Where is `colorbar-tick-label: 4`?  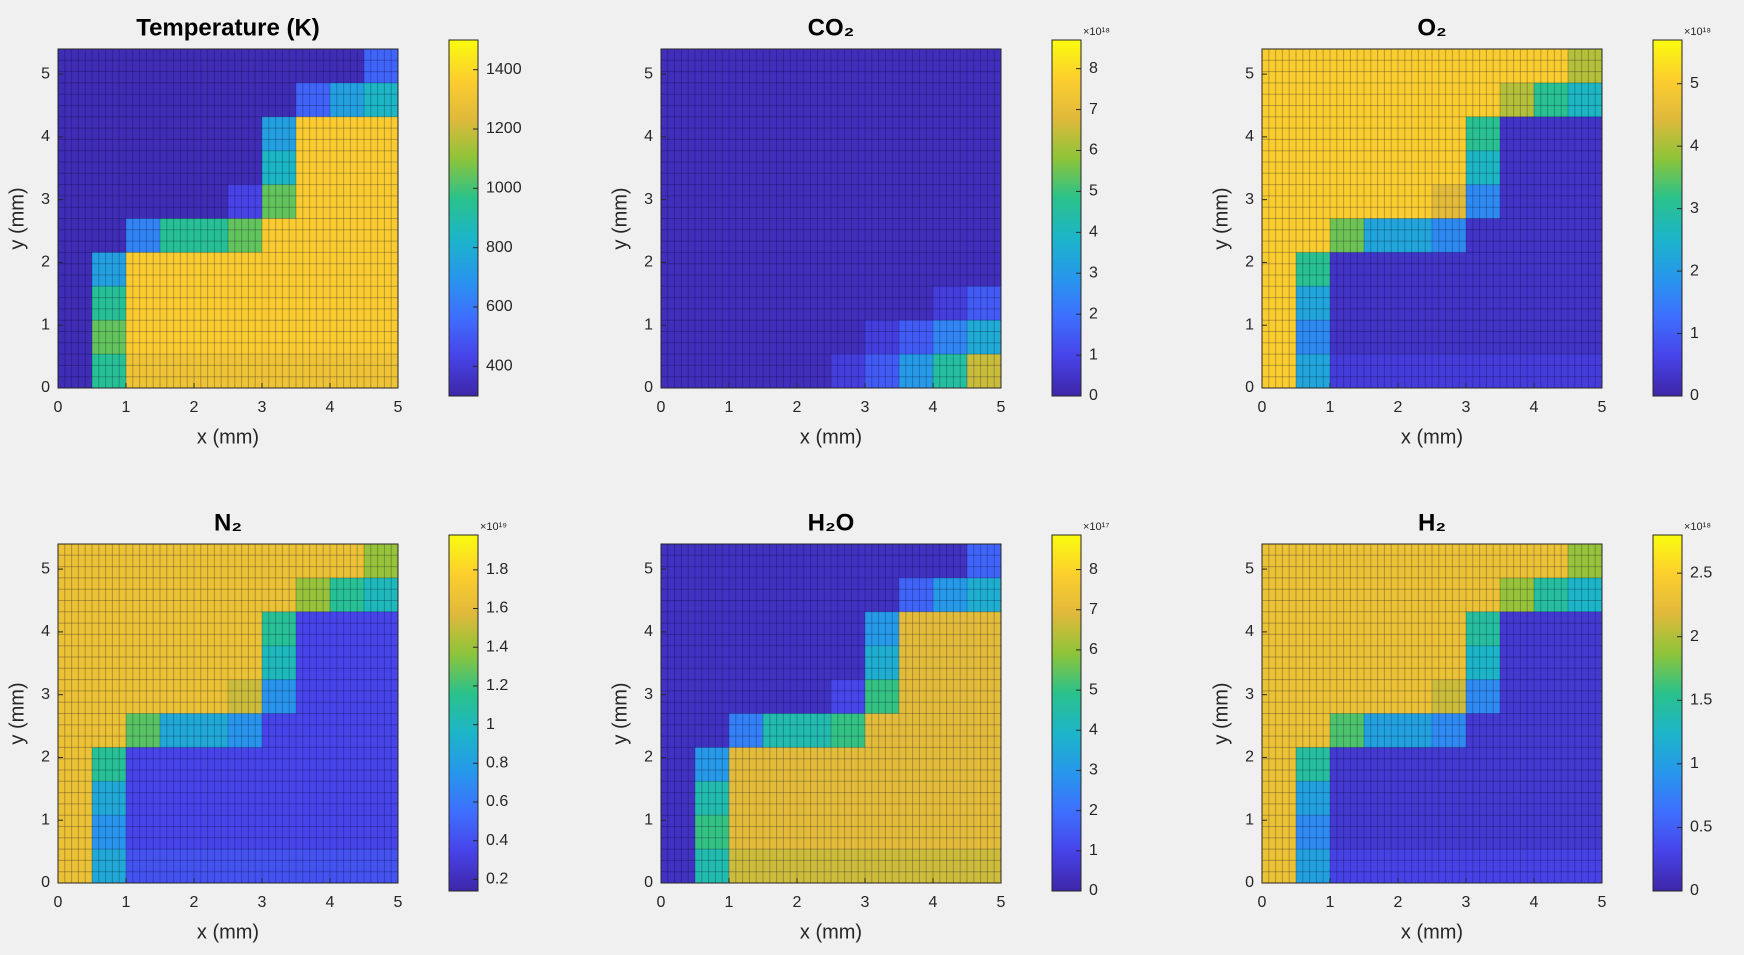
colorbar-tick-label: 4 is located at coordinates (1093, 232).